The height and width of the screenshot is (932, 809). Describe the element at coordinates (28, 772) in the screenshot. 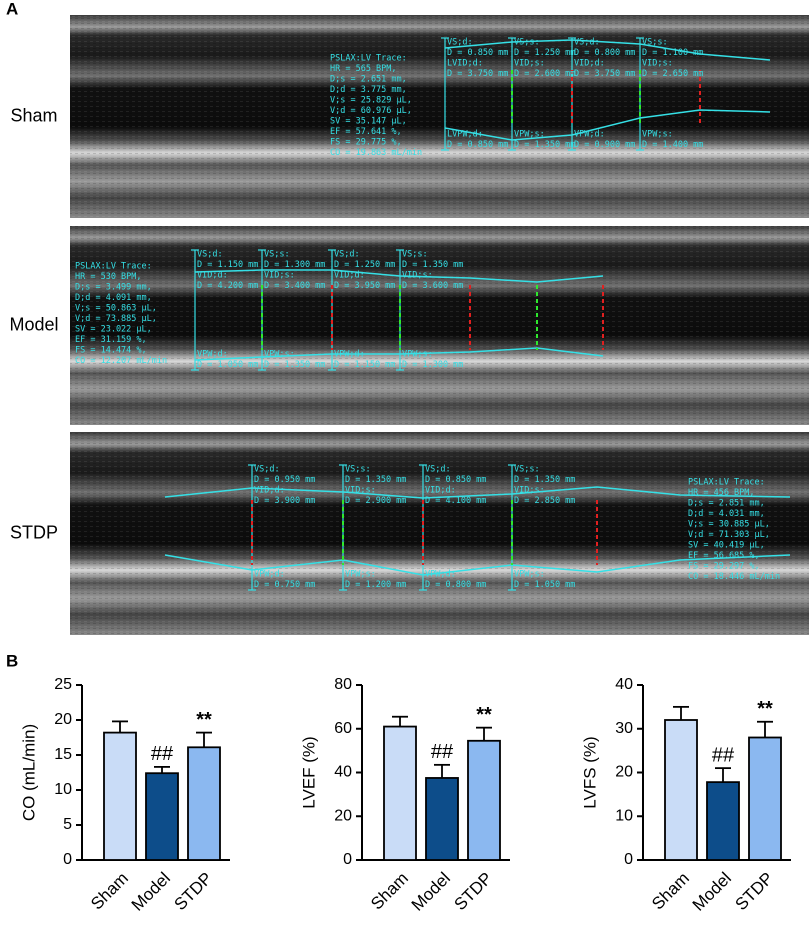

I see `y-axis-label: CO (mL/min)` at that location.